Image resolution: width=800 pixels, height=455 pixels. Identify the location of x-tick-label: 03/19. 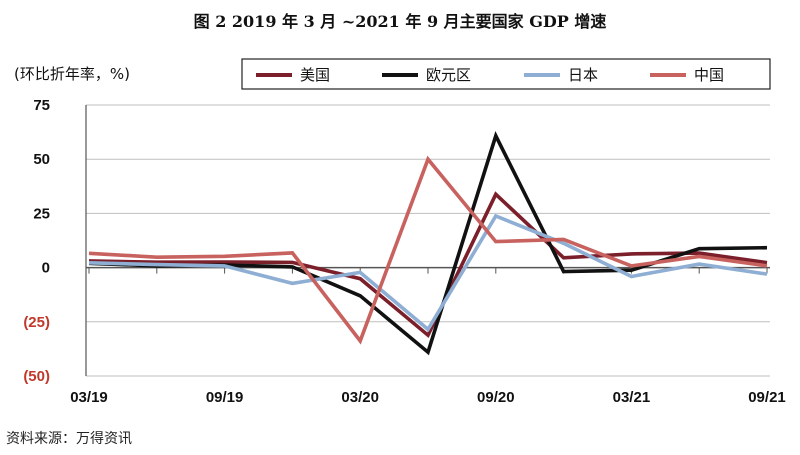
(89, 397).